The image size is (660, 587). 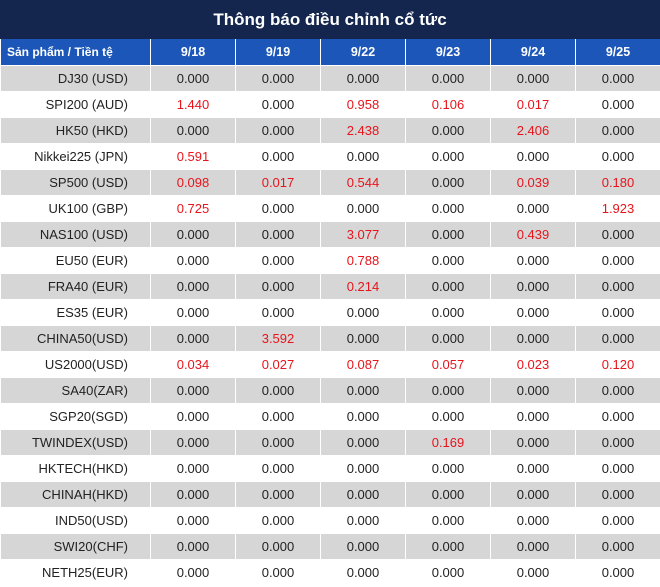 What do you see at coordinates (448, 442) in the screenshot?
I see `dividend-value-cell: 0.169` at bounding box center [448, 442].